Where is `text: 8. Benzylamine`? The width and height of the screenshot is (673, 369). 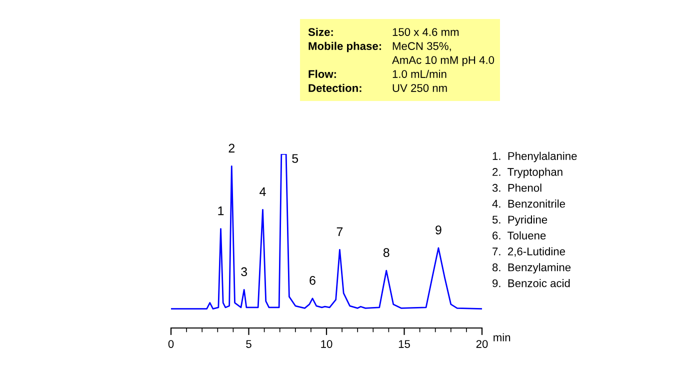 text: 8. Benzylamine is located at coordinates (531, 268).